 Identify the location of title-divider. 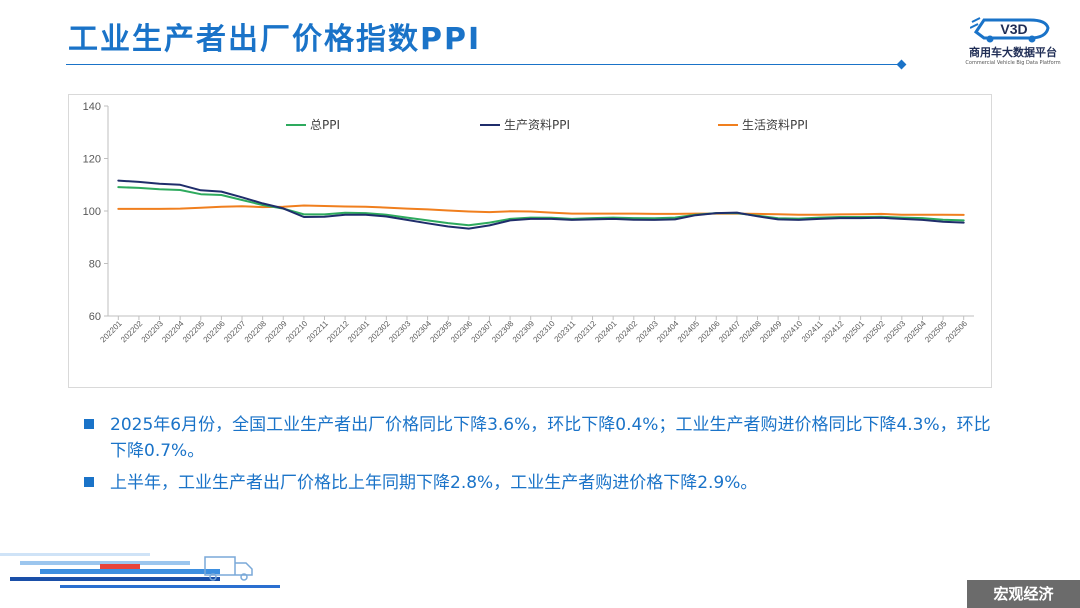
(484, 64).